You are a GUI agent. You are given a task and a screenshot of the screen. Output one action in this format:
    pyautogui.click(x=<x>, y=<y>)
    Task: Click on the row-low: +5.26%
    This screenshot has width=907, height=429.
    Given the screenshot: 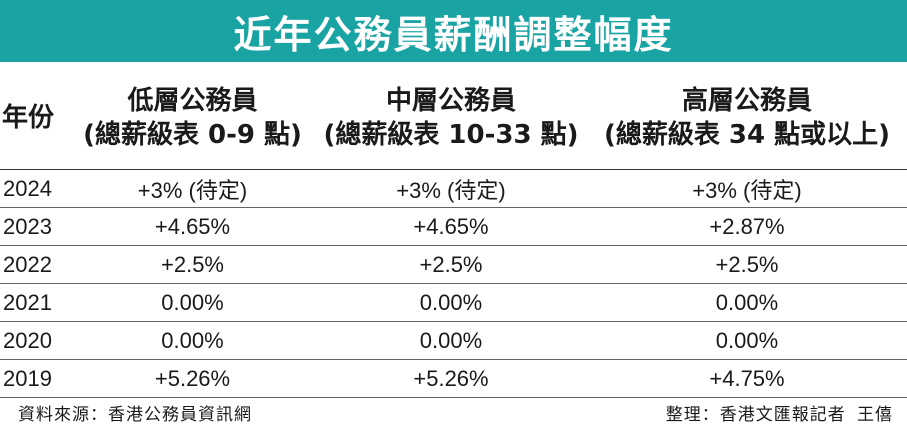 What is the action you would take?
    pyautogui.click(x=192, y=378)
    